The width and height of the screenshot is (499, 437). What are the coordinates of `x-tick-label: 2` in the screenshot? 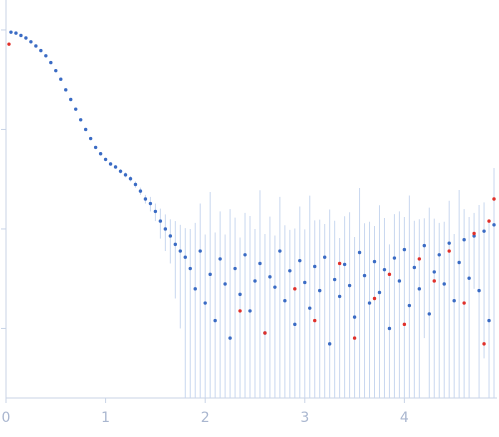 It's located at (205, 418).